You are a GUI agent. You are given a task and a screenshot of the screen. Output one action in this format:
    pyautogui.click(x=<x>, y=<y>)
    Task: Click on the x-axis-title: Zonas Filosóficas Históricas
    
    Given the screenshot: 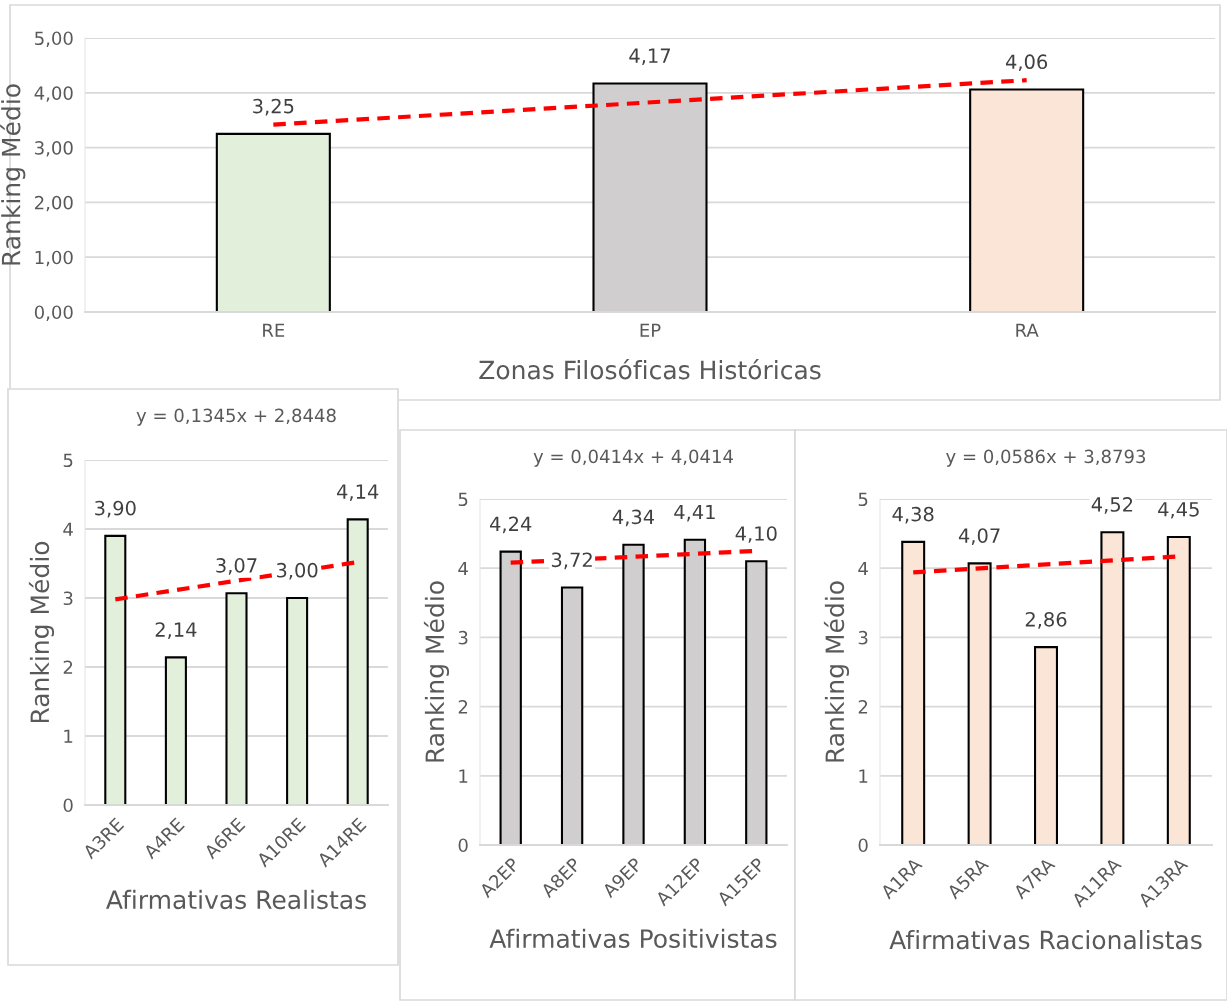 What is the action you would take?
    pyautogui.click(x=650, y=369)
    